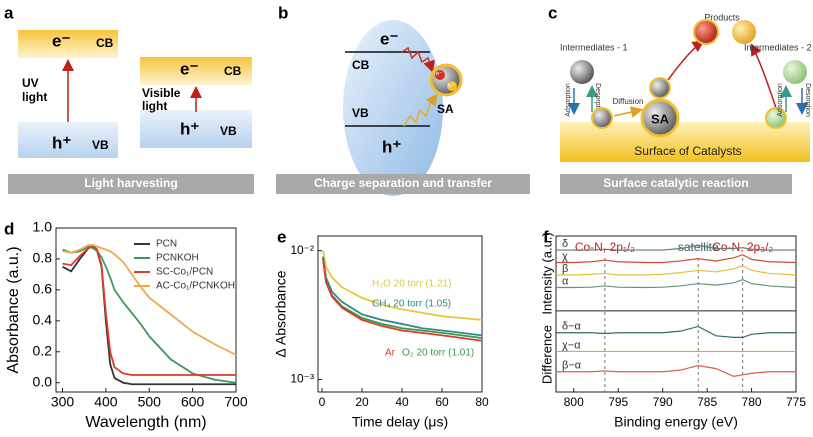  Describe the element at coordinates (546, 273) in the screenshot. I see `y-axis-label: Intensity (a.u.)` at that location.